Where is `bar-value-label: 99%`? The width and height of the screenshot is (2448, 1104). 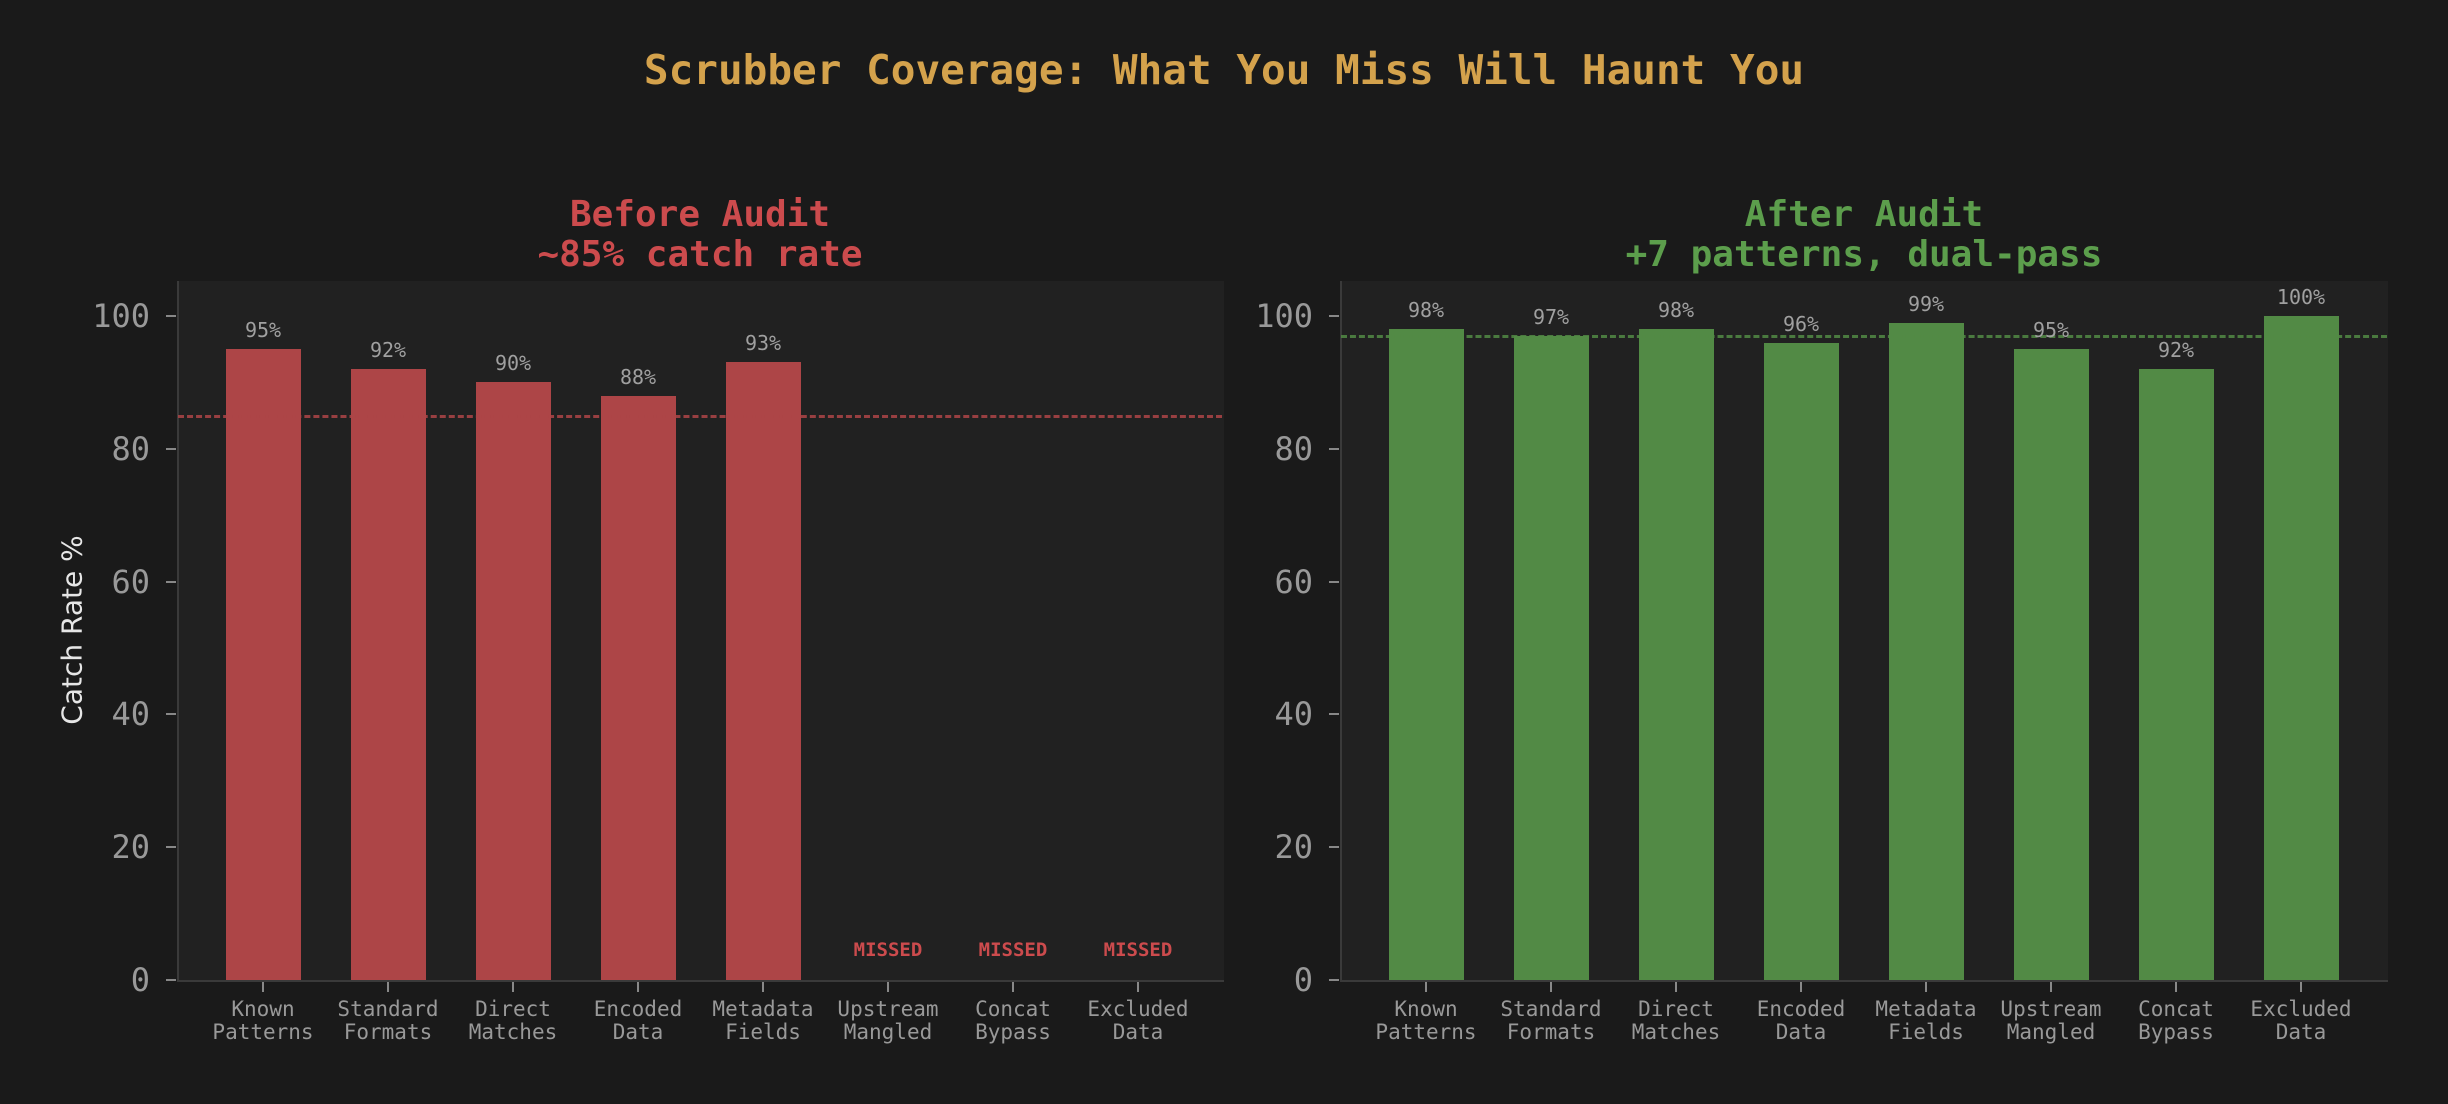 bar-value-label: 99% is located at coordinates (1926, 303).